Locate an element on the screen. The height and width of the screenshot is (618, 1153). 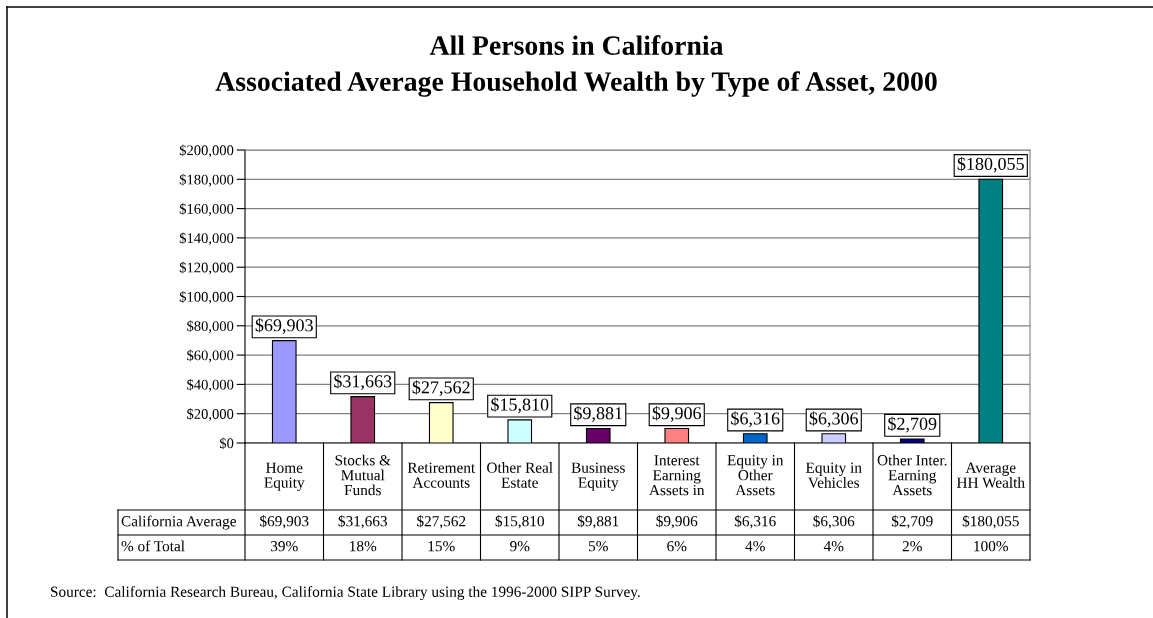
x-tick-label: Other Inter. Earning Assets is located at coordinates (912, 475).